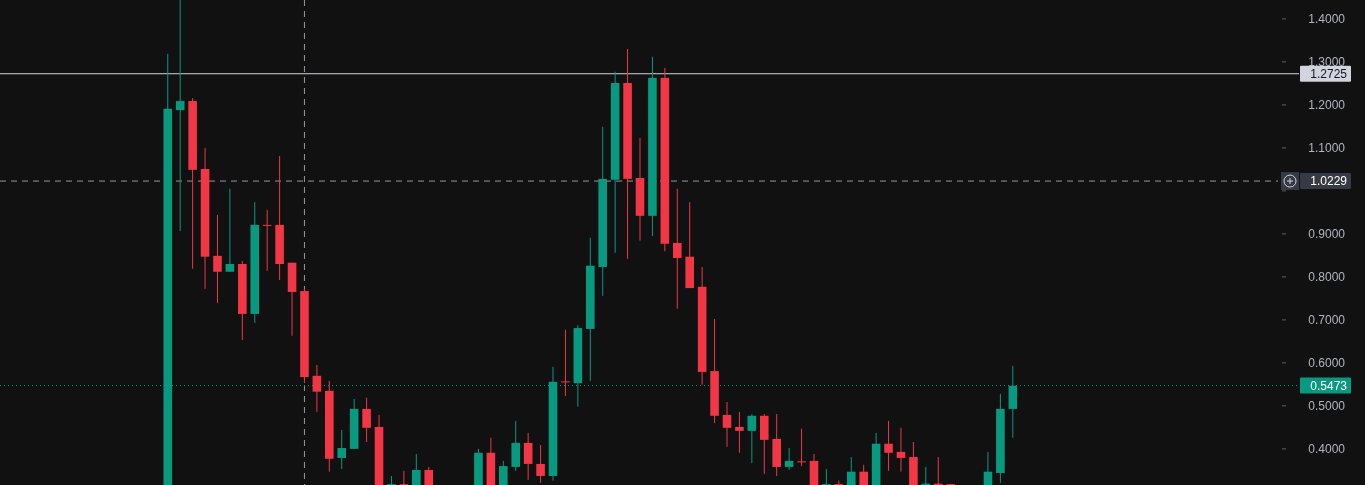  What do you see at coordinates (1327, 234) in the screenshot?
I see `y-tick-label: 0.9000` at bounding box center [1327, 234].